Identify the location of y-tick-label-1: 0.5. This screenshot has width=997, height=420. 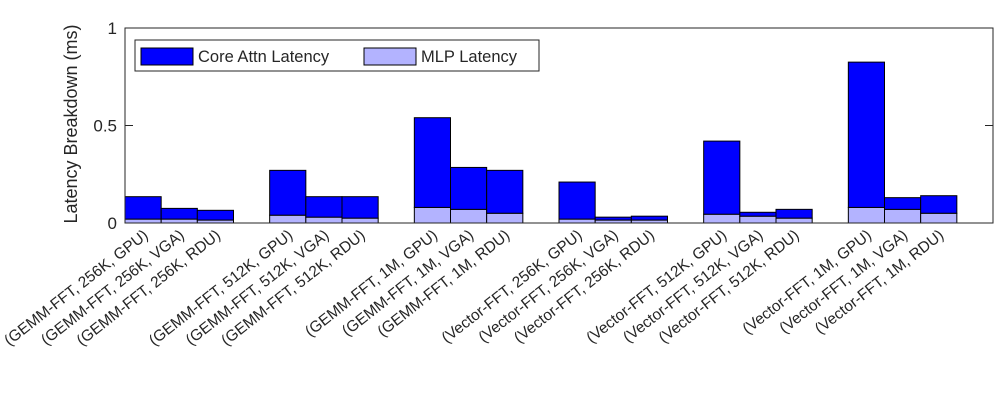
(105, 126).